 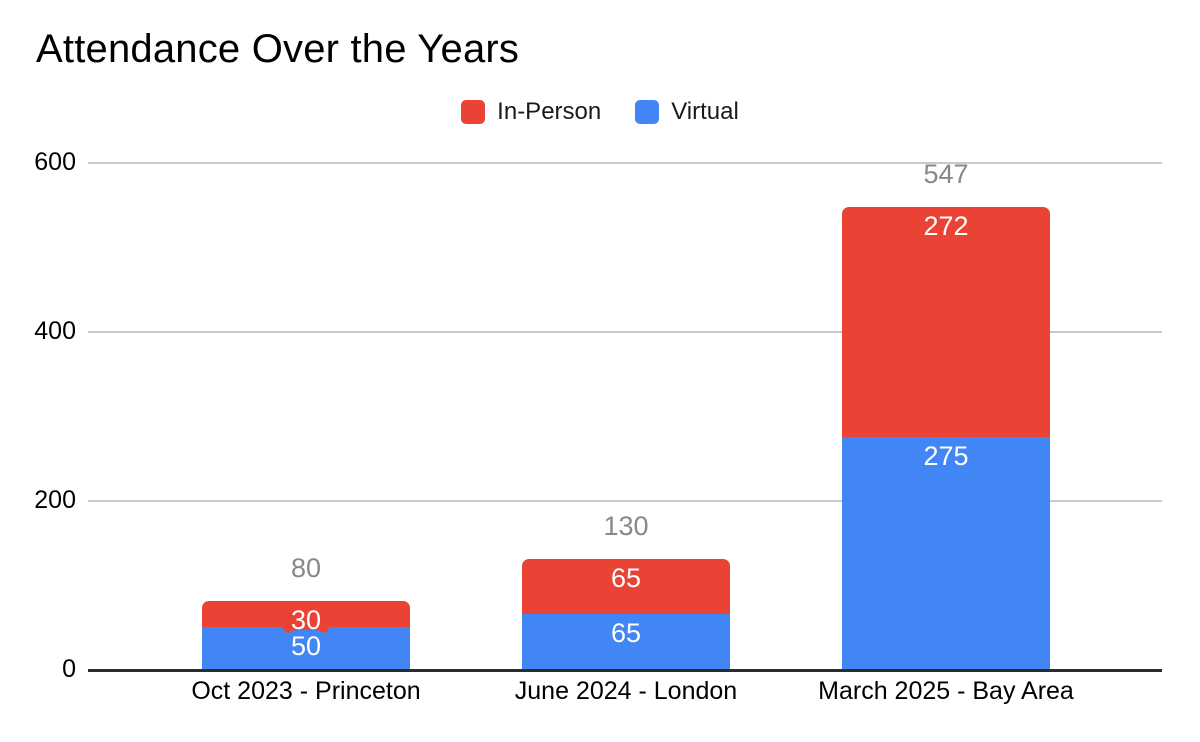 What do you see at coordinates (306, 619) in the screenshot?
I see `bar-segment-in-person: 30` at bounding box center [306, 619].